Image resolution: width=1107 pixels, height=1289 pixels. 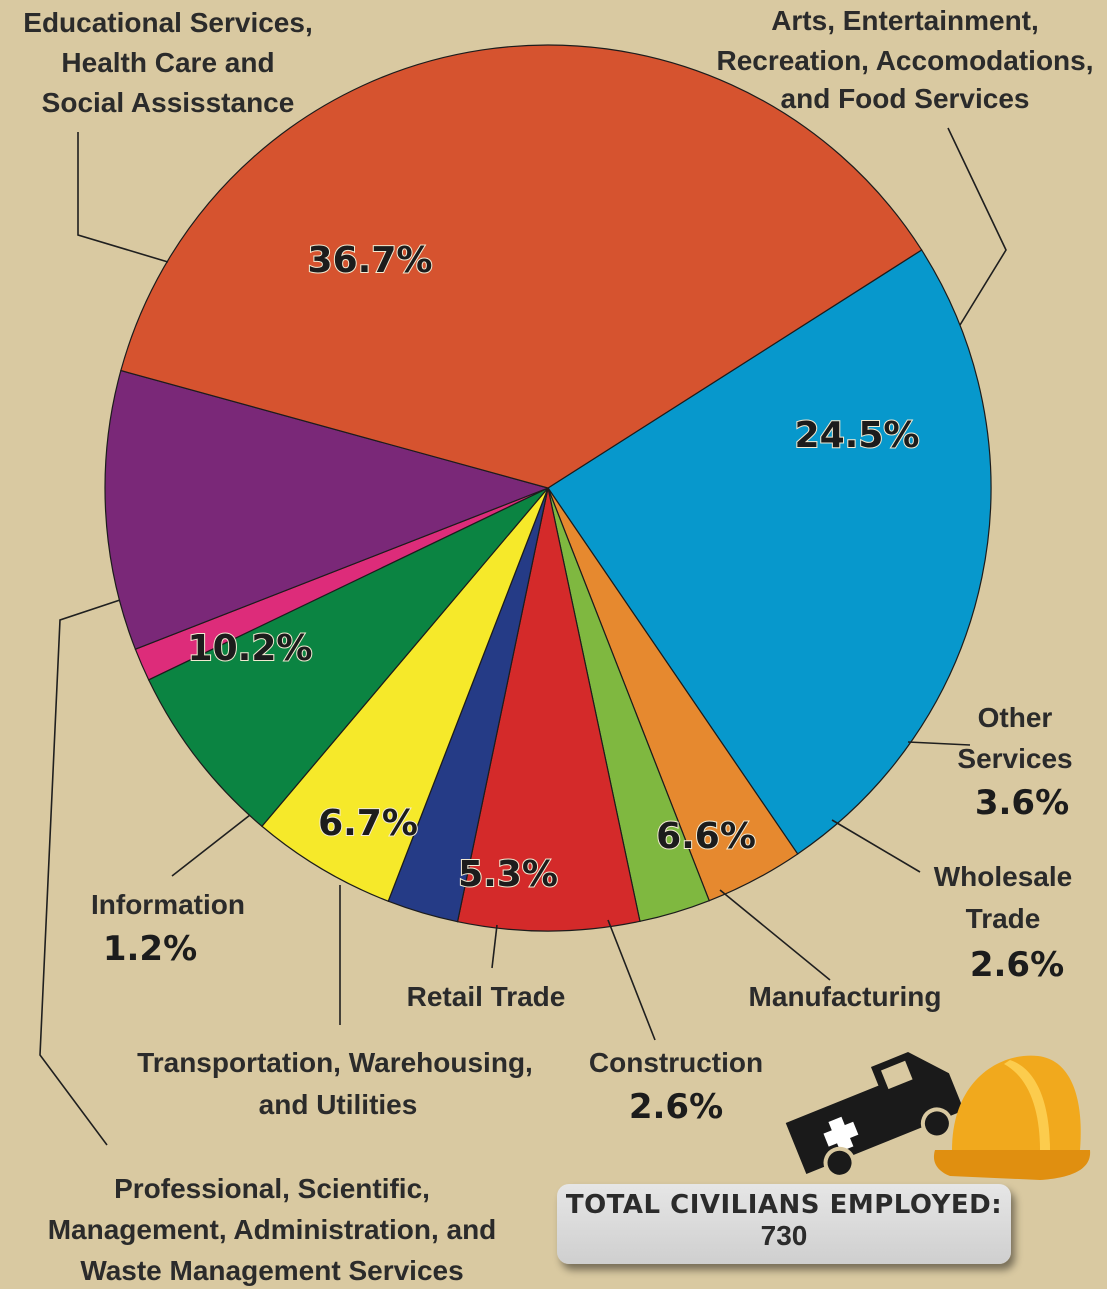 What do you see at coordinates (167, 62) in the screenshot?
I see `label-educational-2: Health Care and` at bounding box center [167, 62].